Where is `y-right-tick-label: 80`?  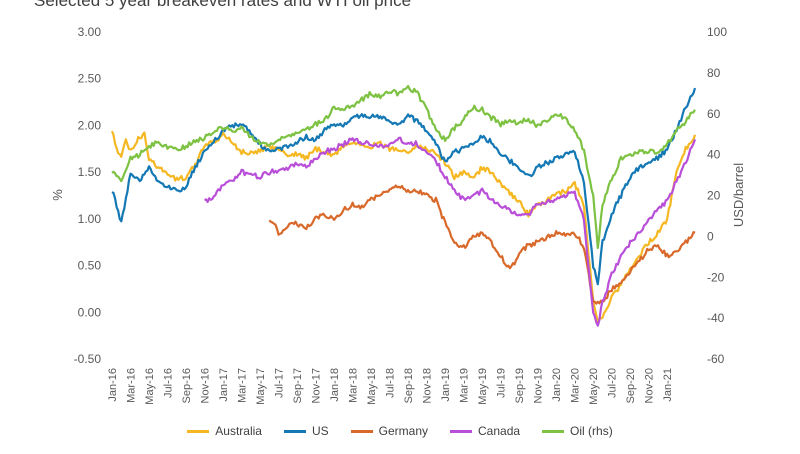 y-right-tick-label: 80 is located at coordinates (714, 73).